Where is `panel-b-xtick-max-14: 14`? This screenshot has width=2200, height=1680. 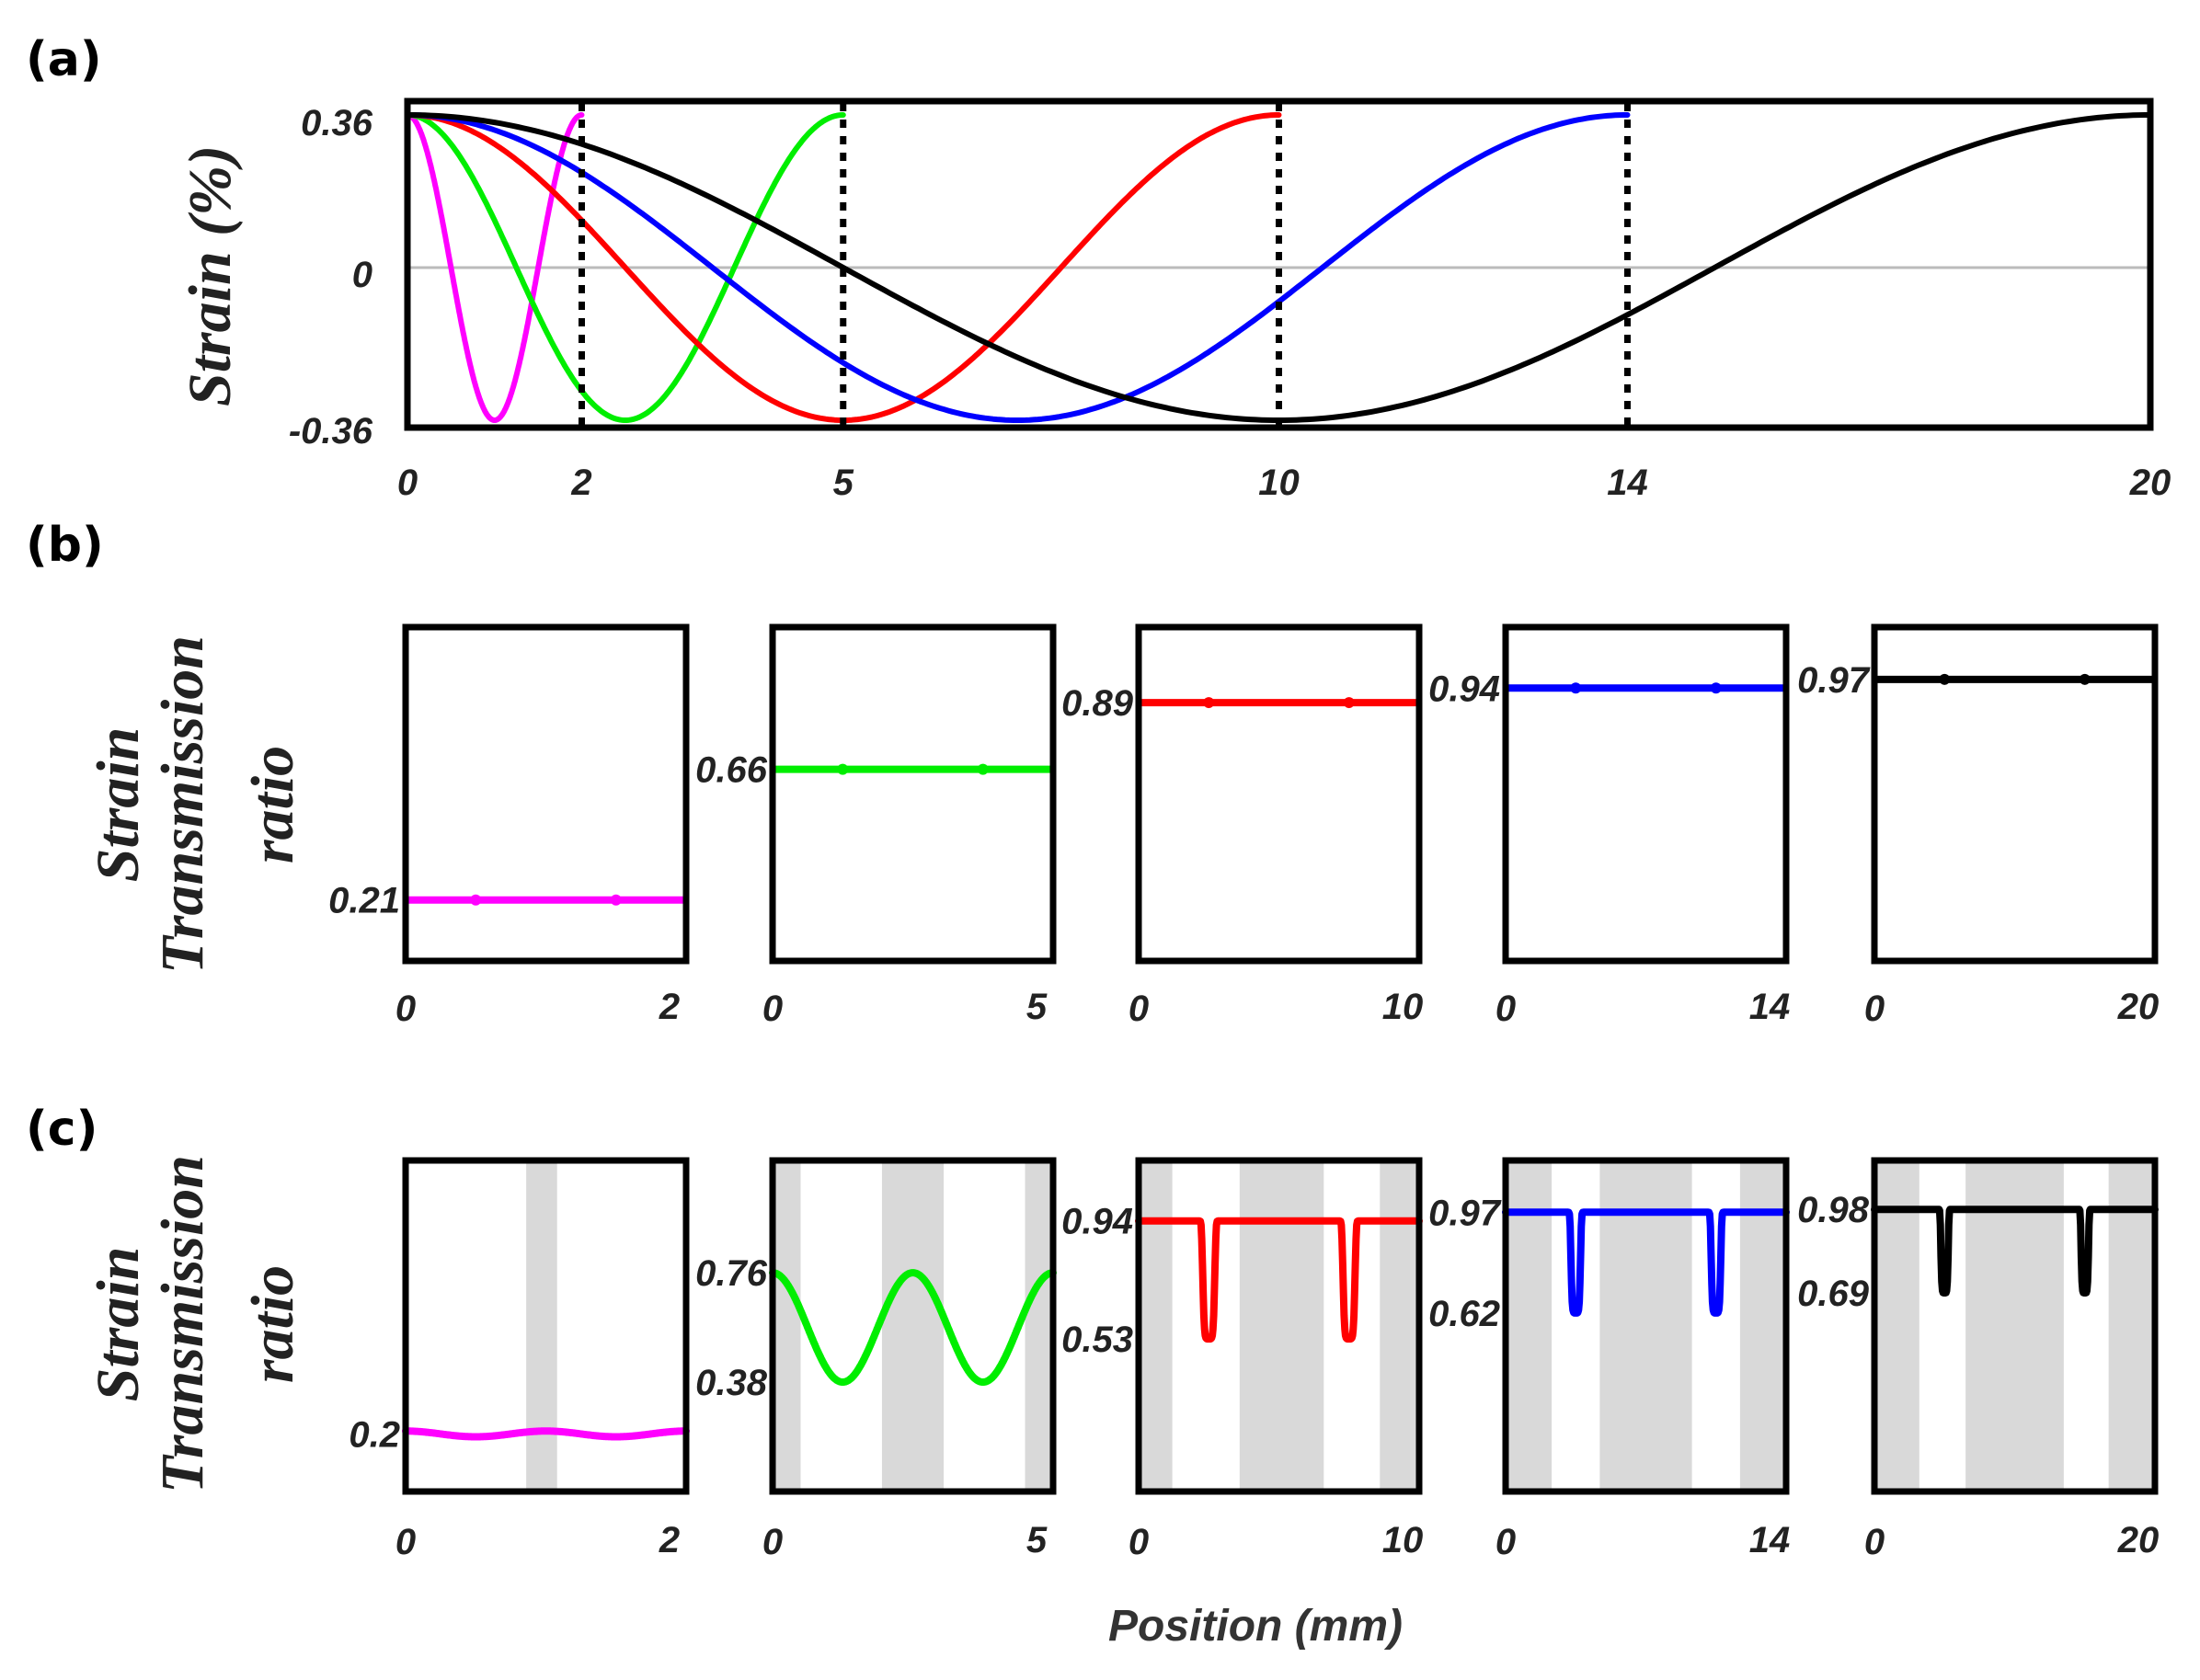 panel-b-xtick-max-14: 14 is located at coordinates (1770, 1007).